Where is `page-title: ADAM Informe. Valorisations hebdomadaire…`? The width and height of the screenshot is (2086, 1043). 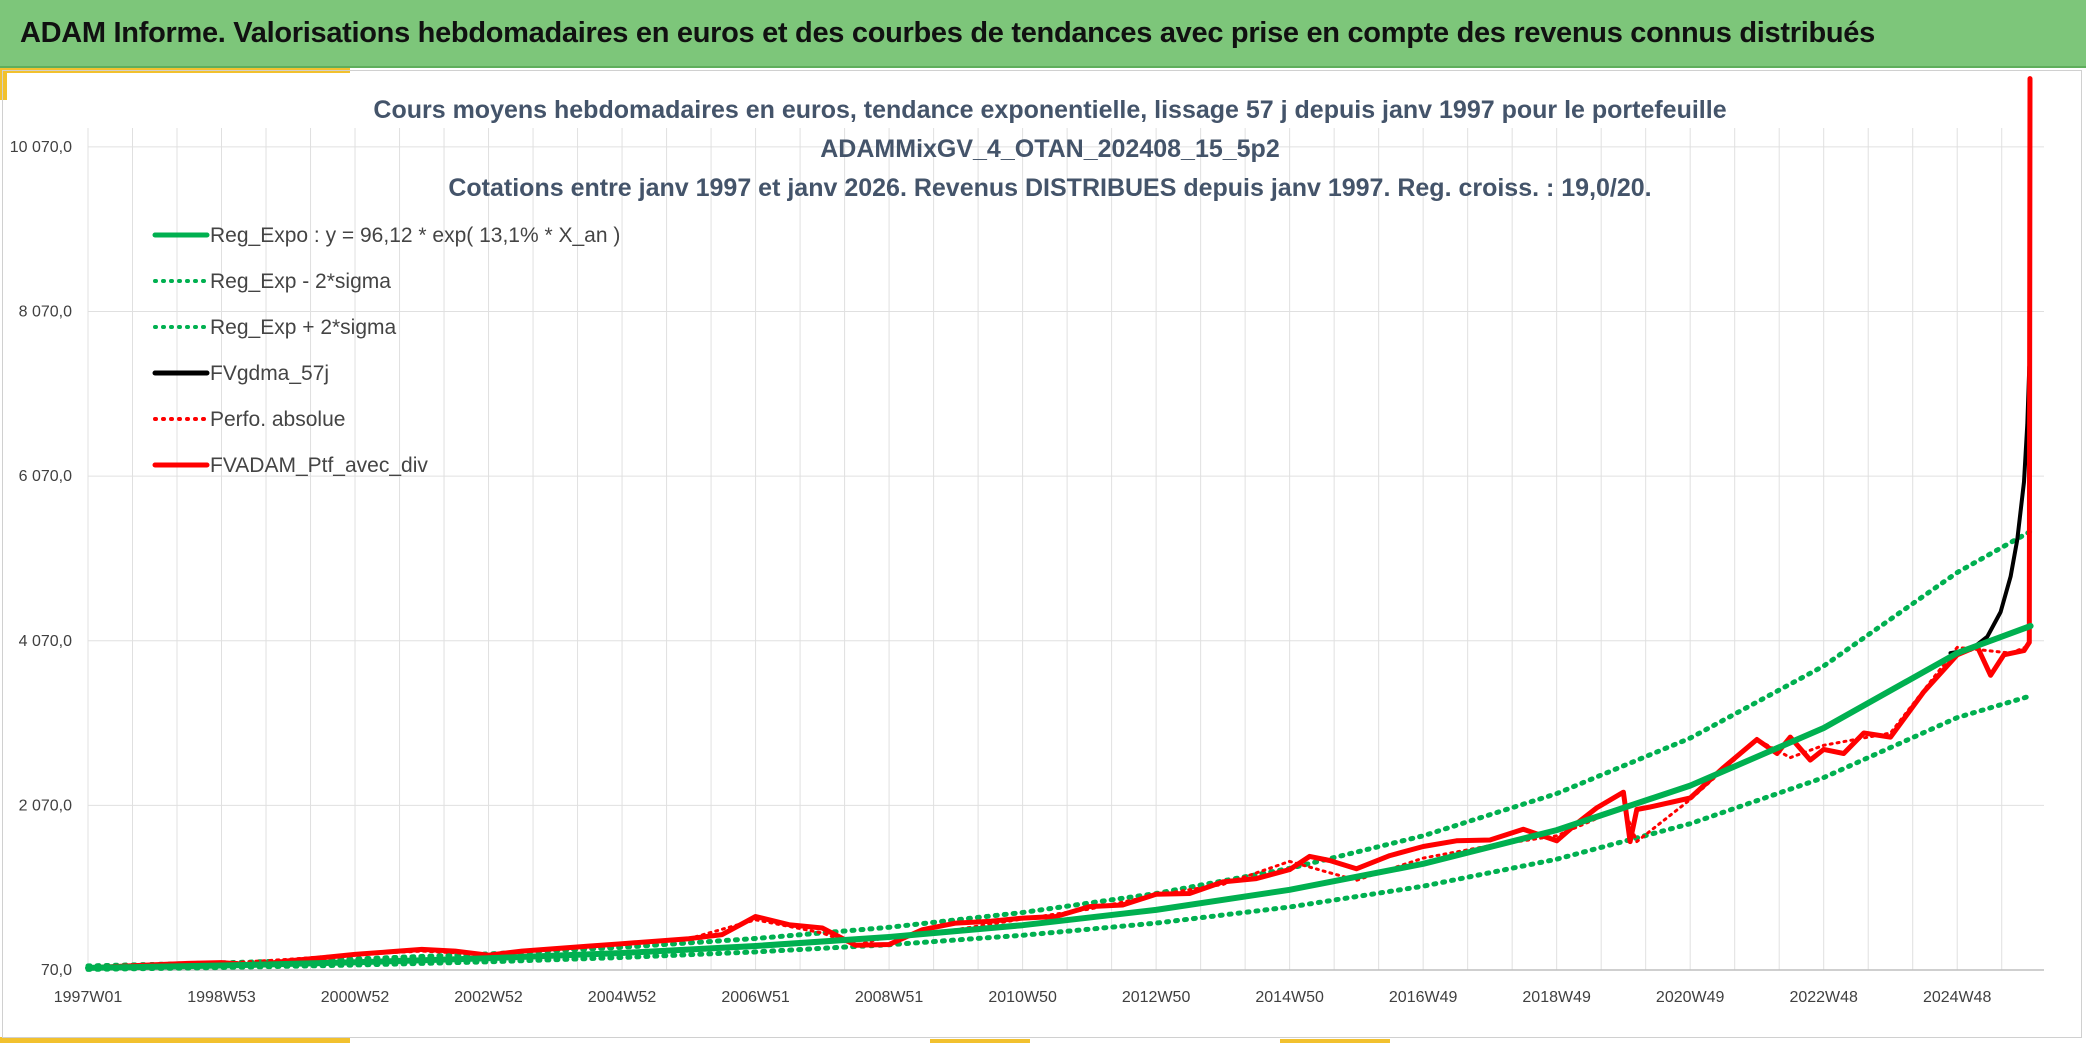 page-title: ADAM Informe. Valorisations hebdomadaire… is located at coordinates (947, 32).